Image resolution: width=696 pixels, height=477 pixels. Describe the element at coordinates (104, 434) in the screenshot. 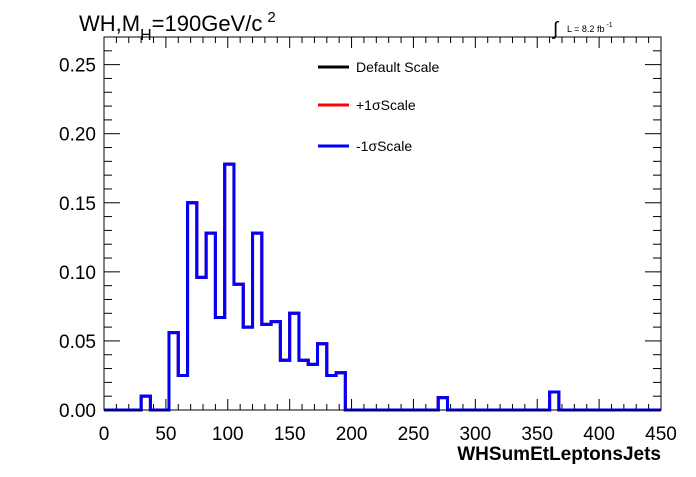

I see `x-tick-label: 0` at that location.